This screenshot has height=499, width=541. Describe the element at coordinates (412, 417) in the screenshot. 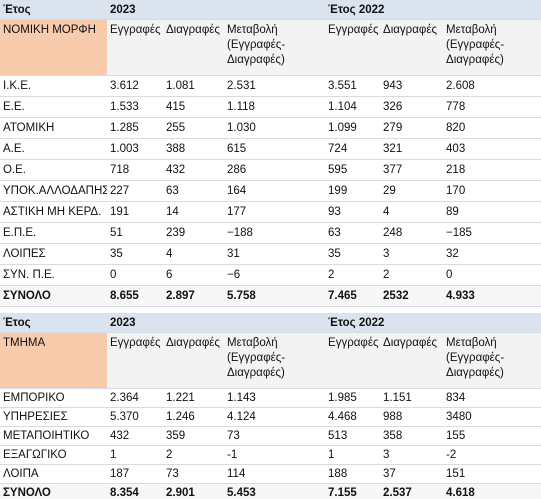

I see `cell: 988` at that location.